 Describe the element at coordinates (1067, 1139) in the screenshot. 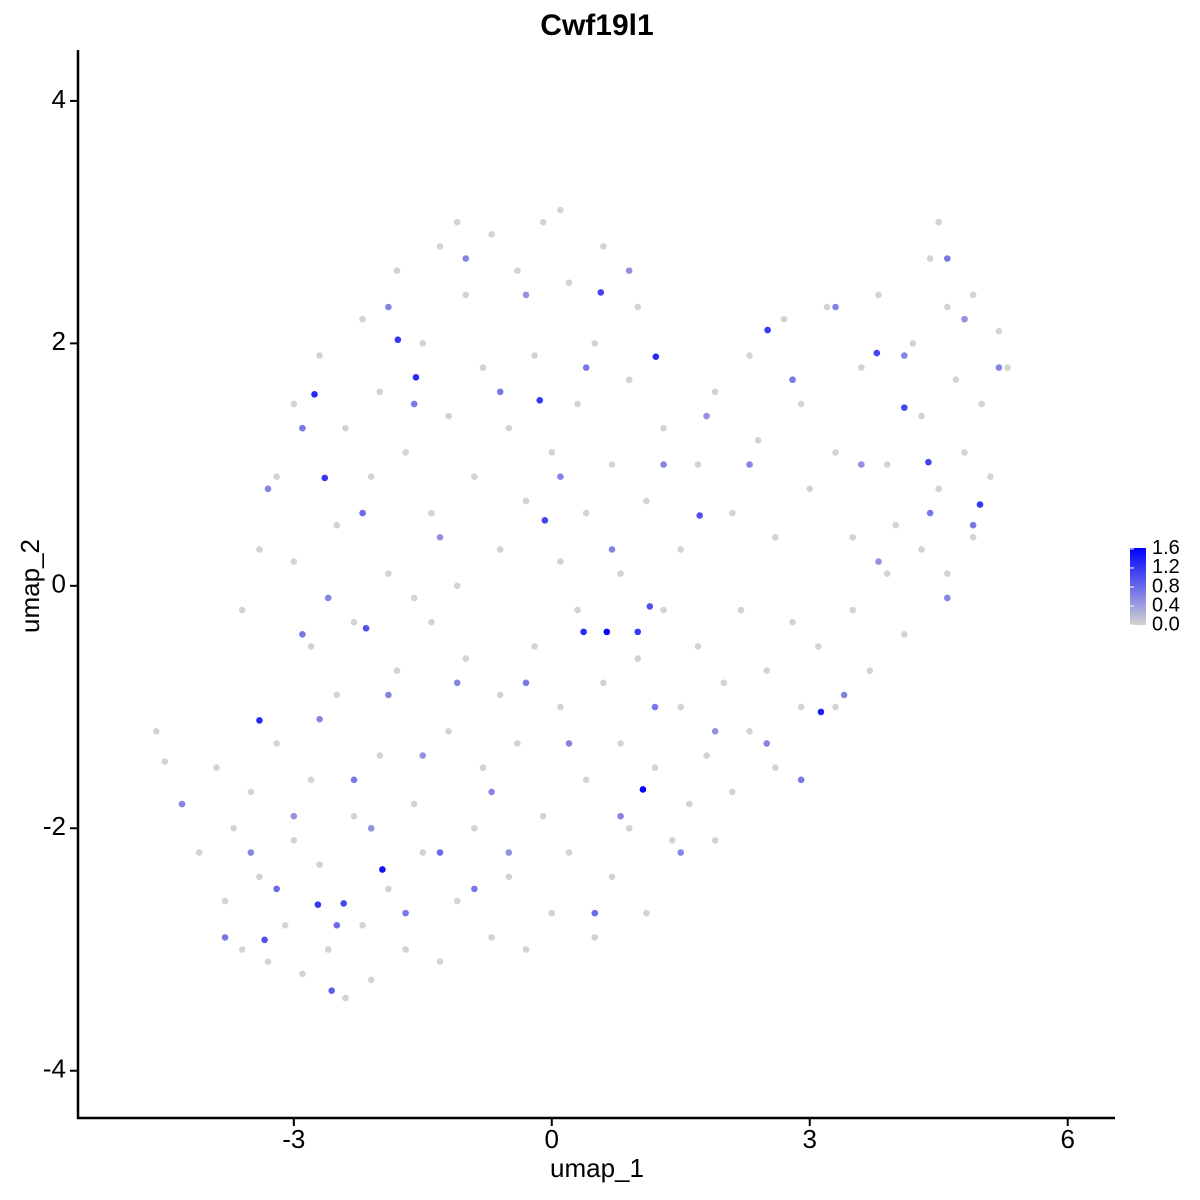

I see `x-tick-label: 6` at that location.